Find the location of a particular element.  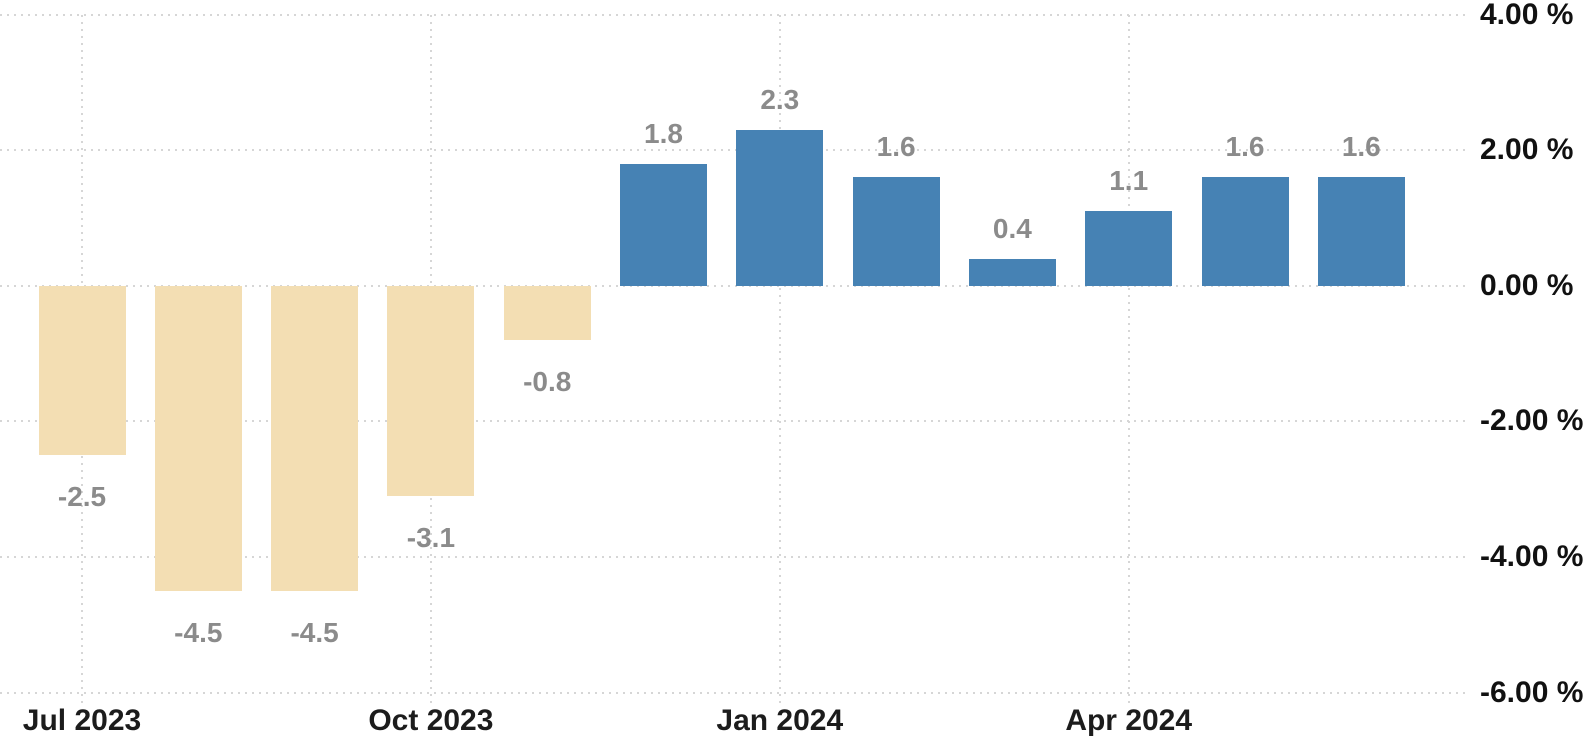

bar-value-label-8: 0.4 is located at coordinates (1012, 228).